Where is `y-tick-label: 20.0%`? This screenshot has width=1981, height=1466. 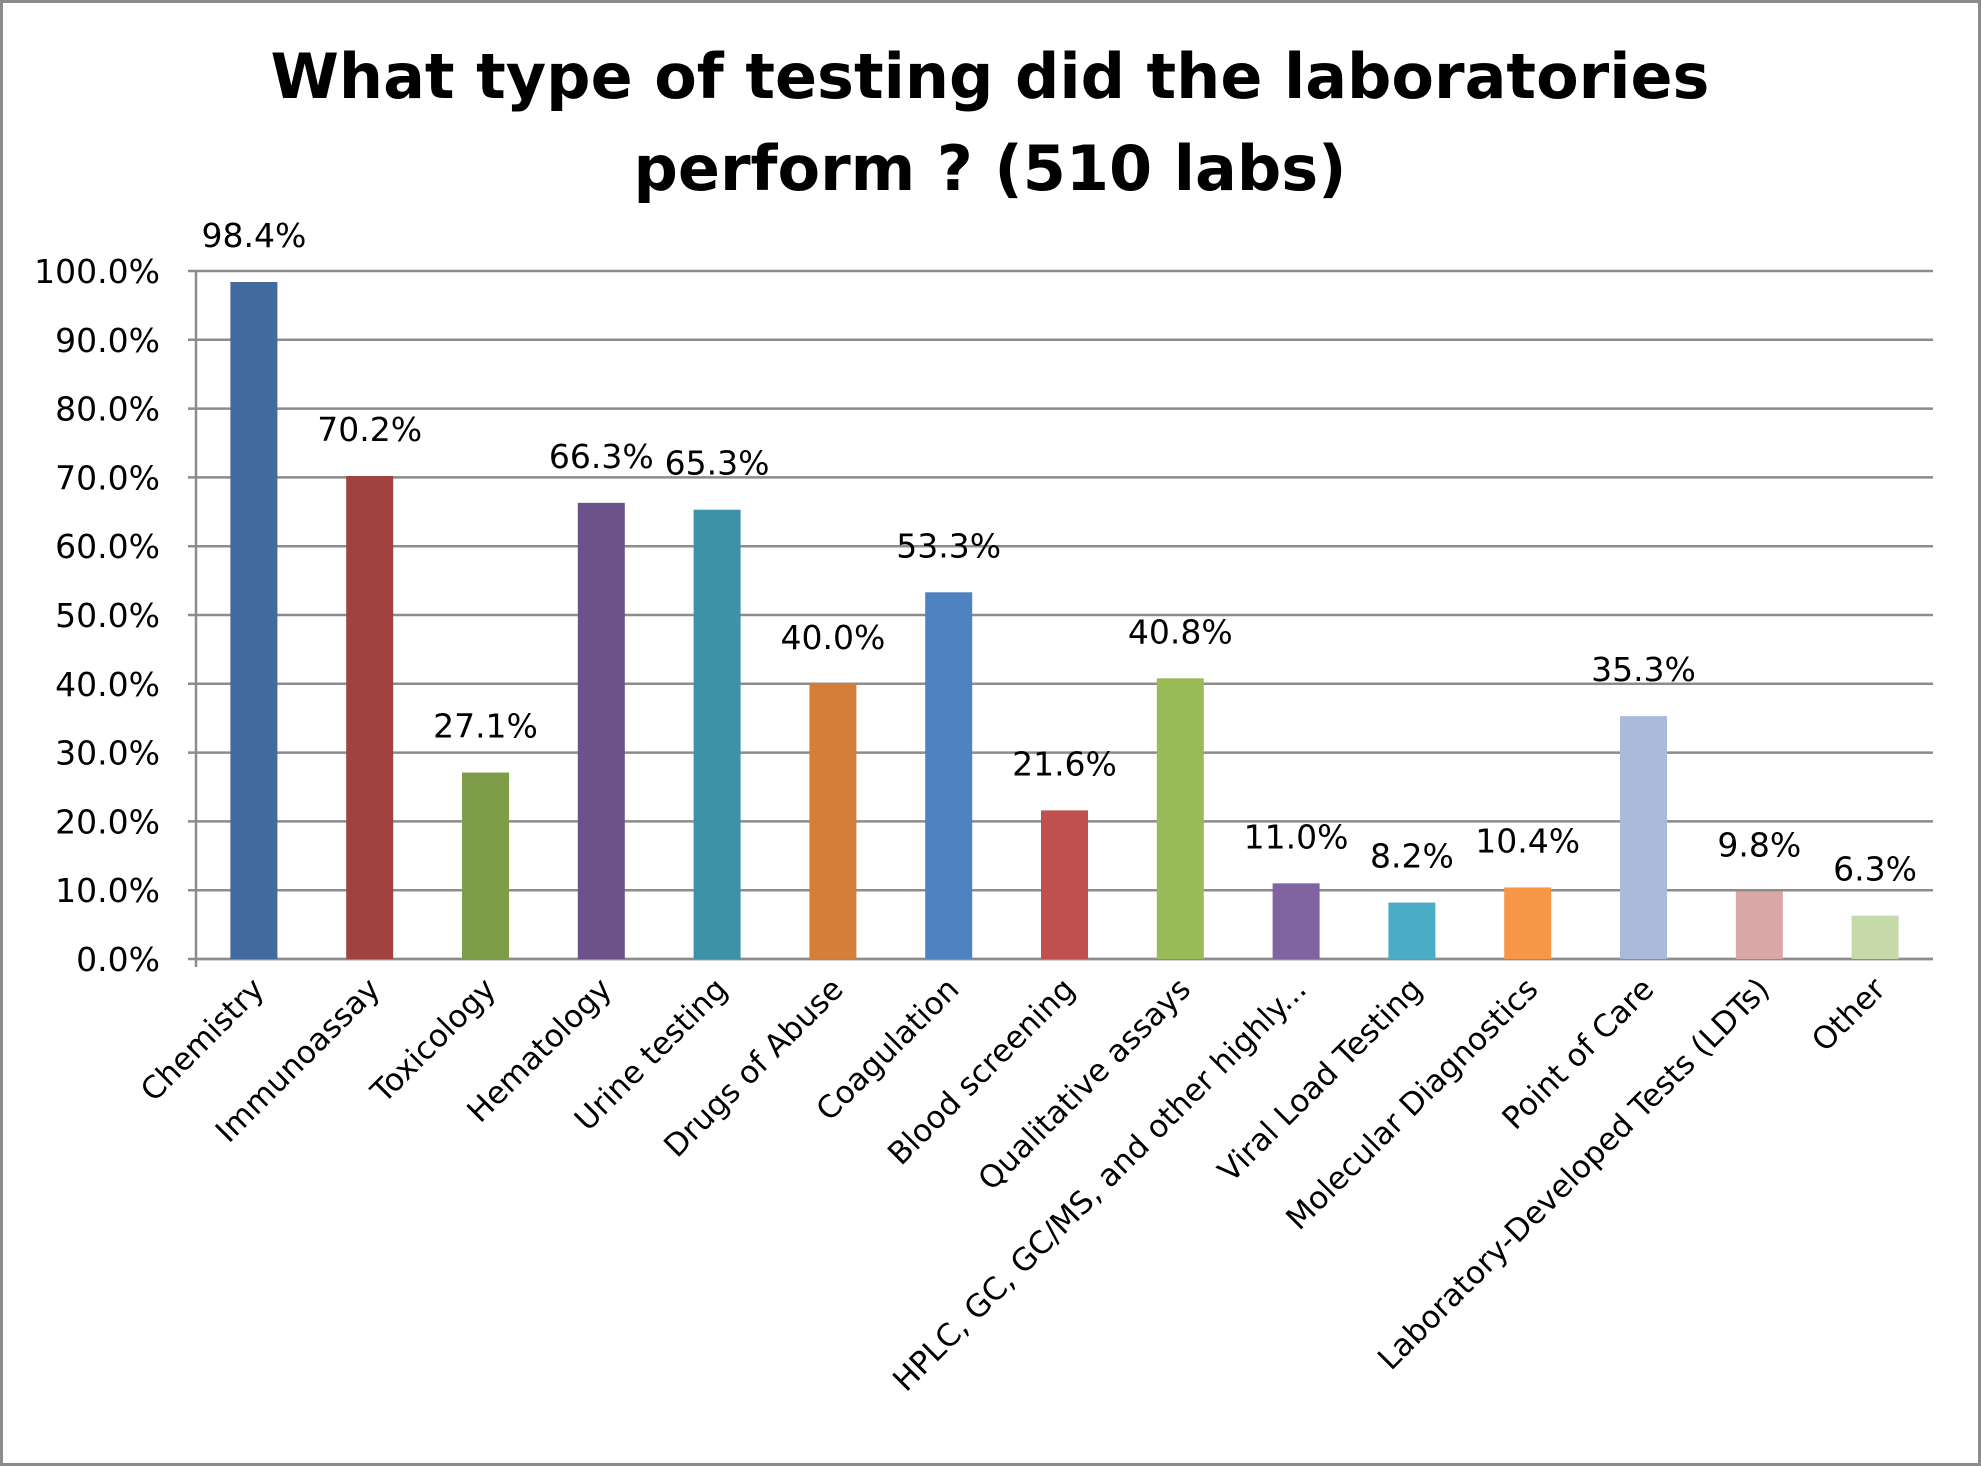 y-tick-label: 20.0% is located at coordinates (107, 821).